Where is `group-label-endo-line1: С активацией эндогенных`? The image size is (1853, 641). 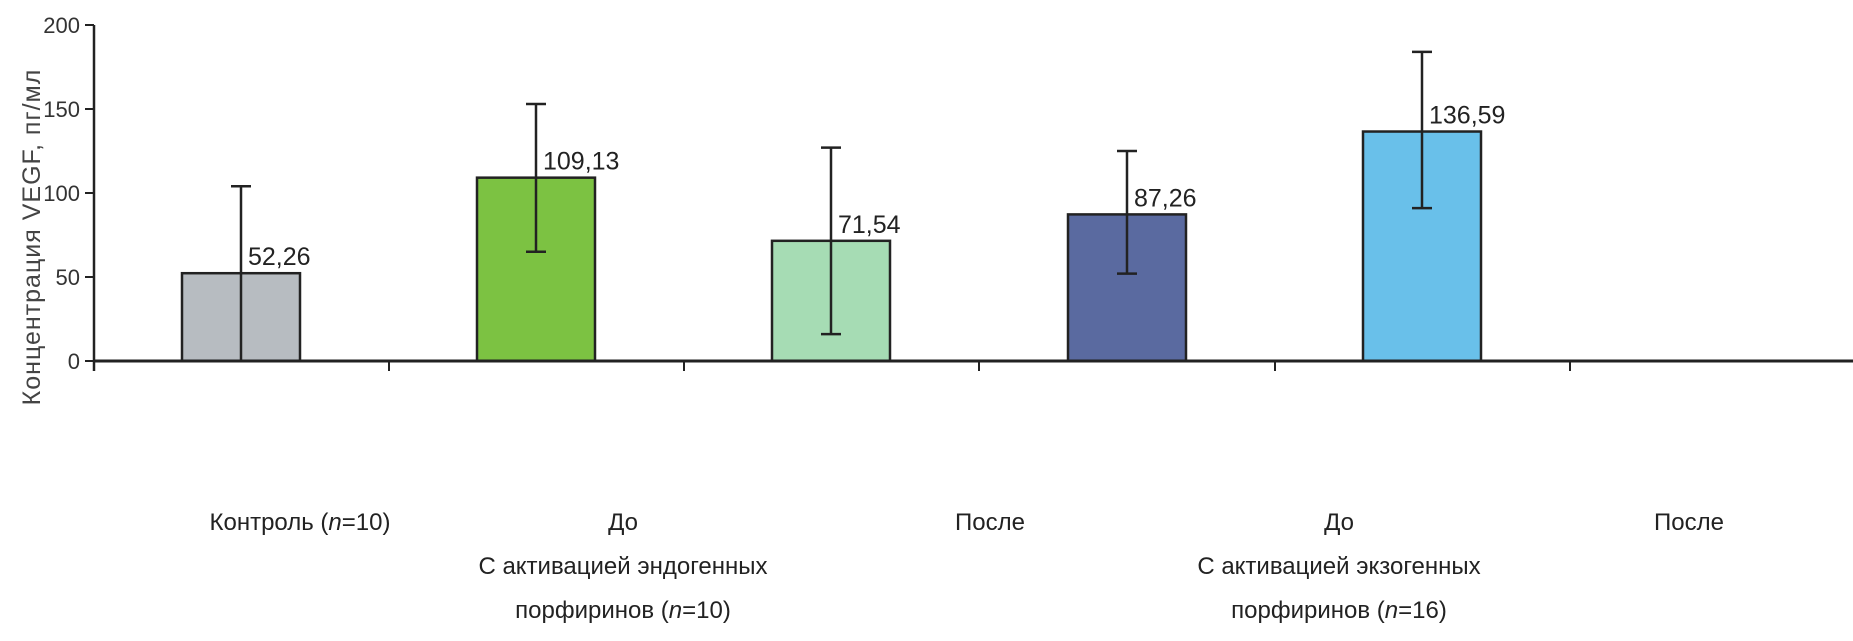
group-label-endo-line1: С активацией эндогенных is located at coordinates (622, 566).